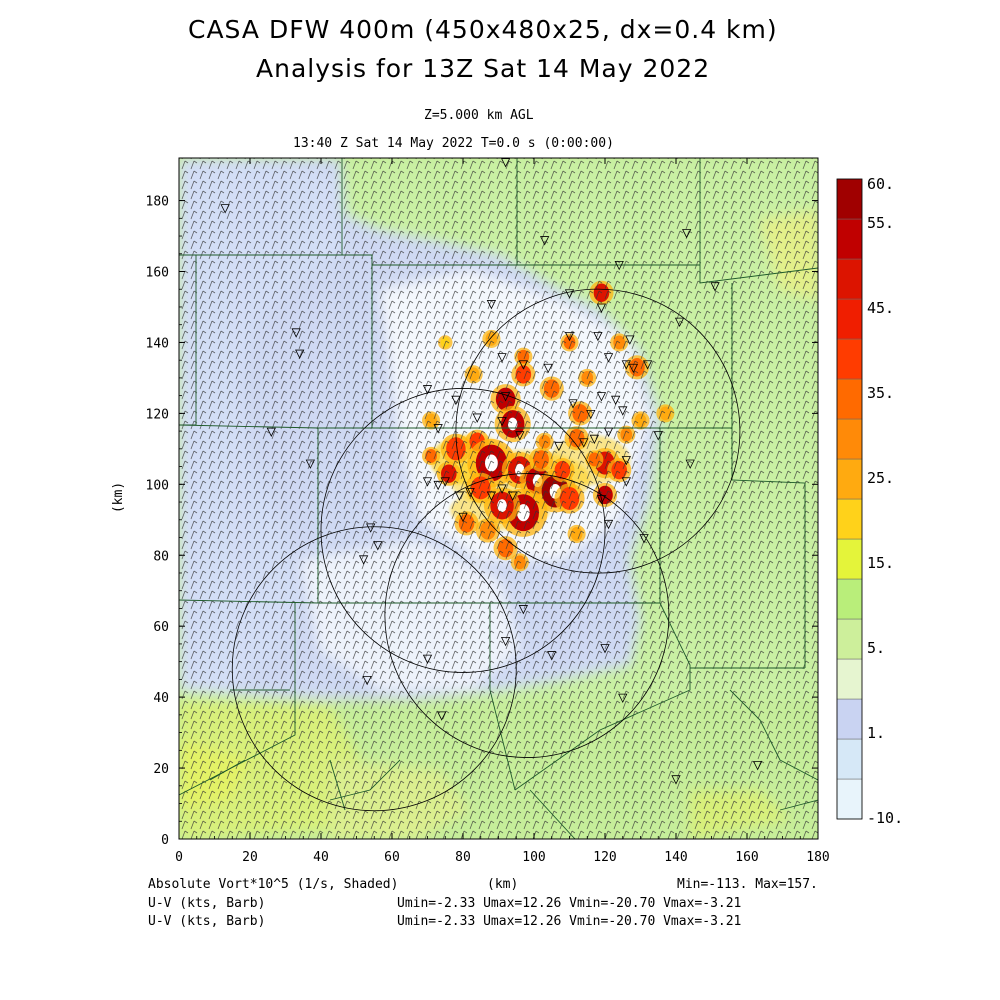 The width and height of the screenshot is (1000, 1000). Describe the element at coordinates (161, 698) in the screenshot. I see `y-tick-label: 40` at that location.